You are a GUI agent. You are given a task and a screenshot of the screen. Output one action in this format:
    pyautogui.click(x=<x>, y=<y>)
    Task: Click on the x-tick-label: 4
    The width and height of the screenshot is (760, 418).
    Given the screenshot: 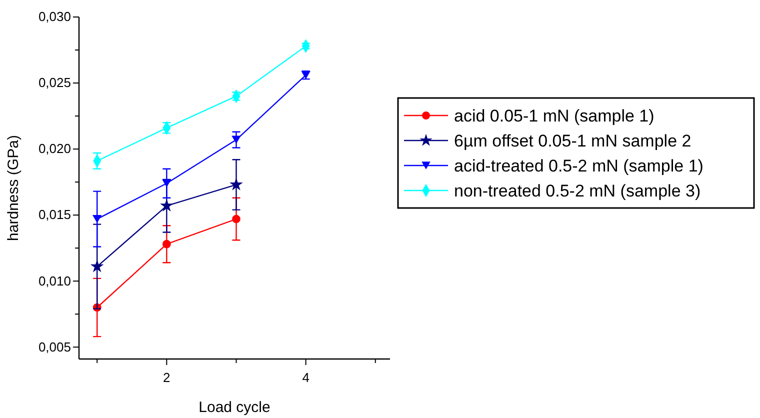 What is the action you would take?
    pyautogui.click(x=306, y=378)
    